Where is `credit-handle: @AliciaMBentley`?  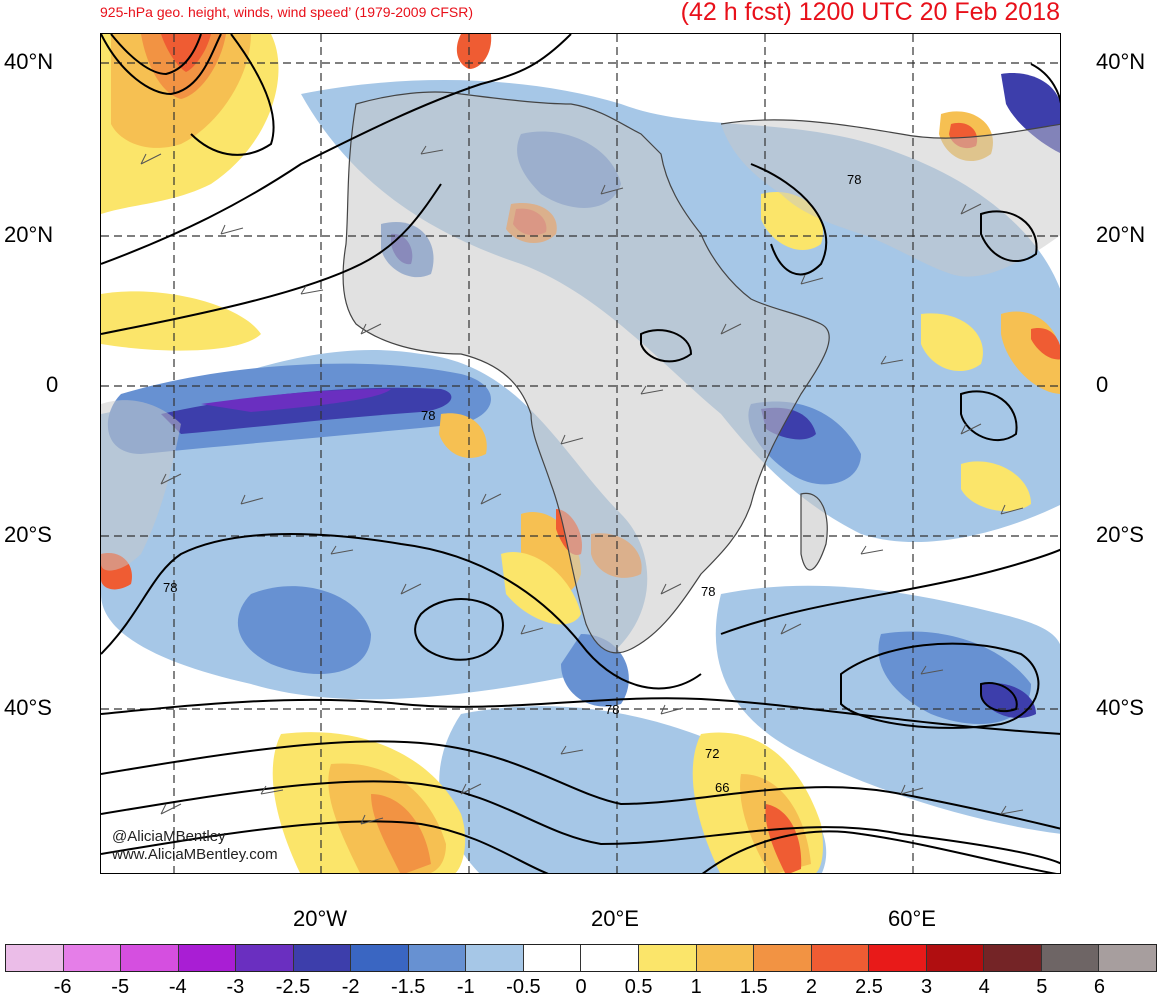 credit-handle: @AliciaMBentley is located at coordinates (169, 836).